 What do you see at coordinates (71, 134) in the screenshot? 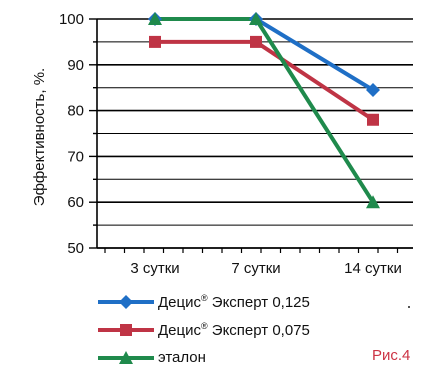
I see `y-tick-labels: 50 60 70 80 90 100` at bounding box center [71, 134].